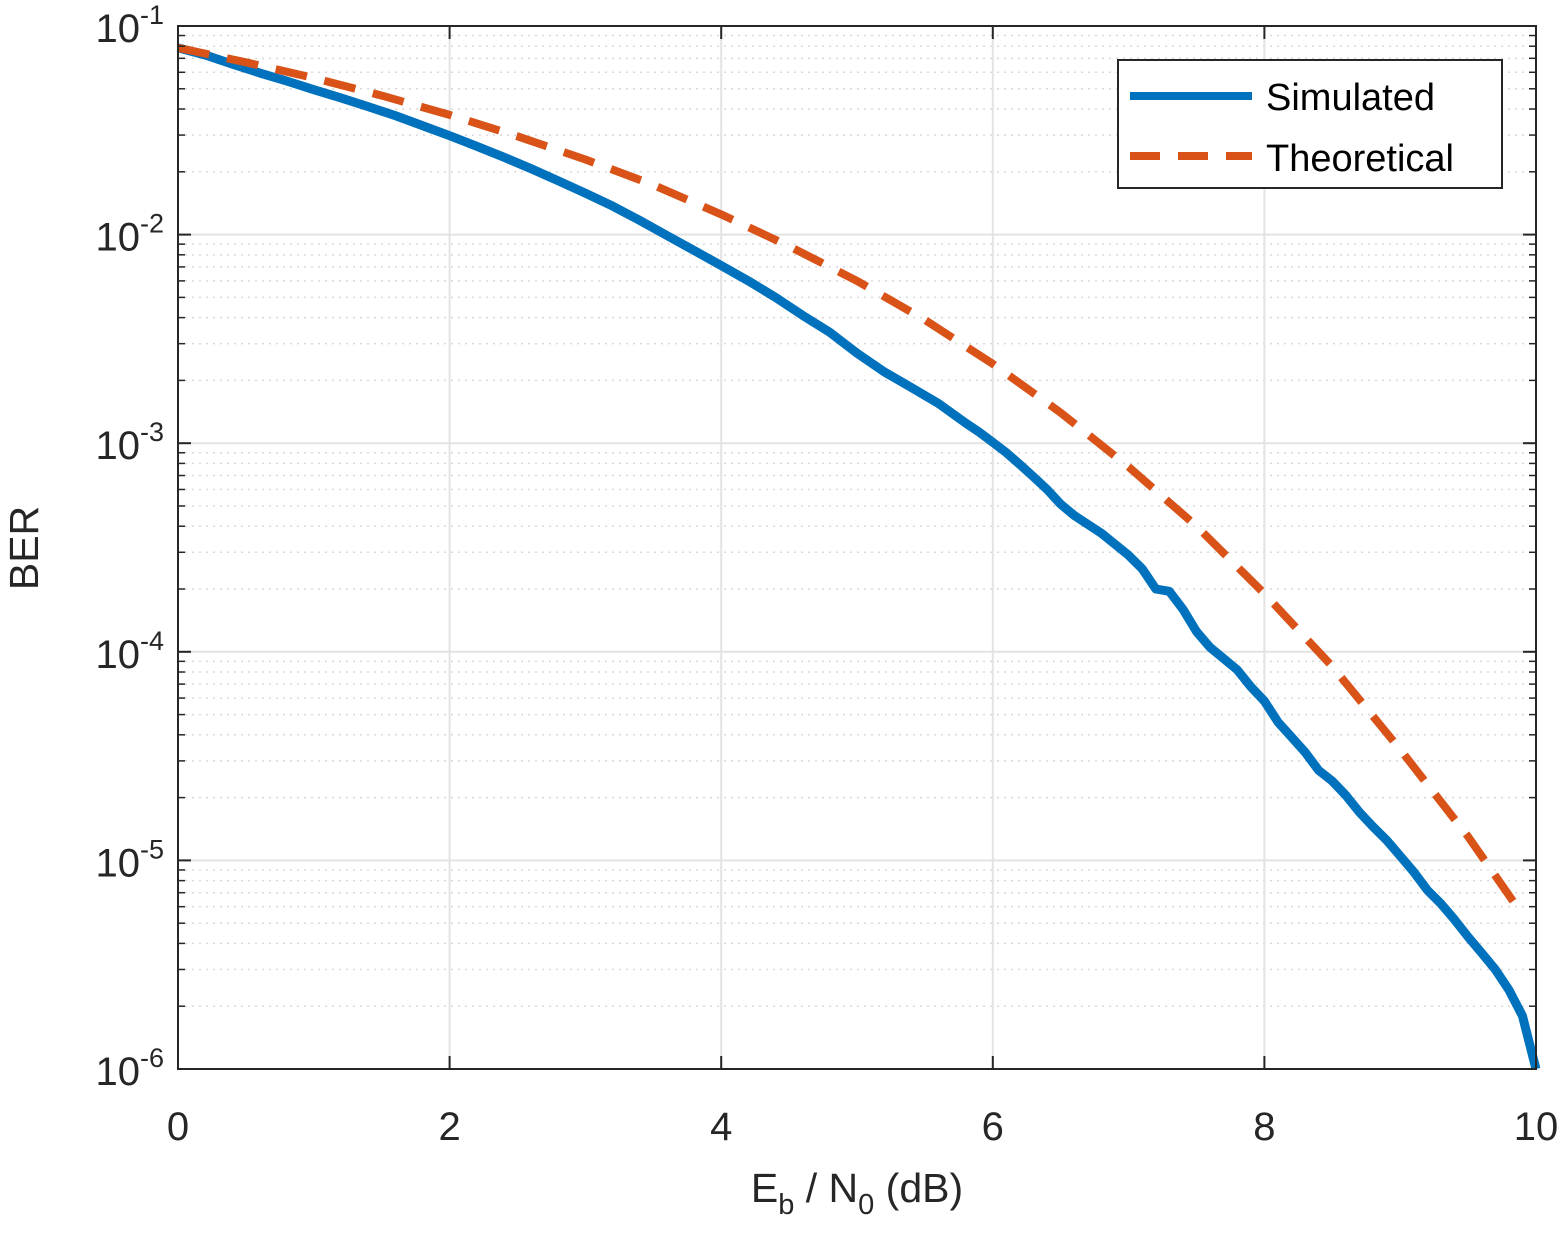  Describe the element at coordinates (764, 1188) in the screenshot. I see `x-axis-label-e: E` at that location.